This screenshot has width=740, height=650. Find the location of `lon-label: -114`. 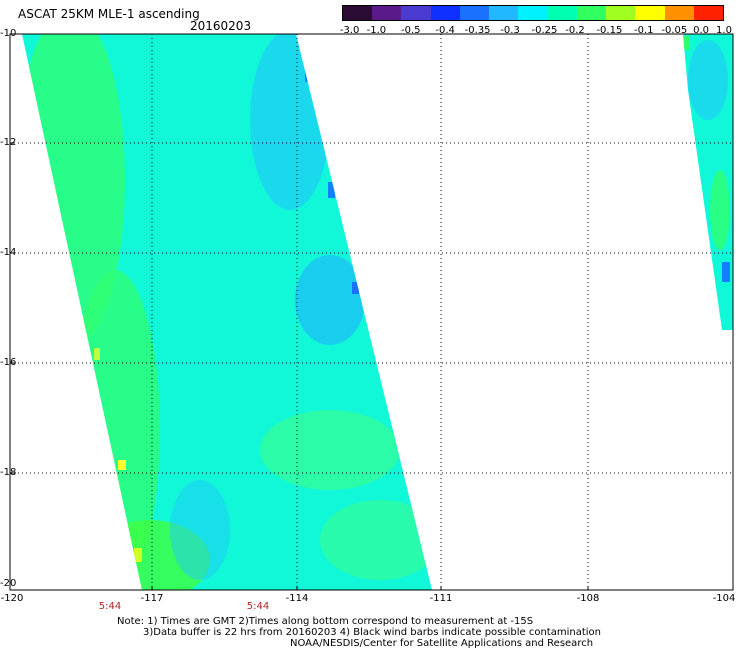

lon-label: -114 is located at coordinates (297, 598).